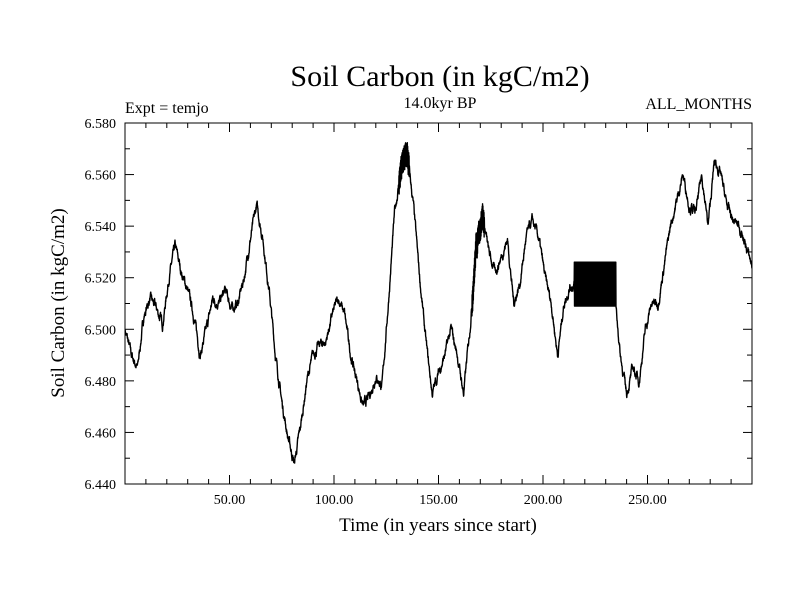 This screenshot has height=600, width=800. Describe the element at coordinates (101, 176) in the screenshot. I see `y-tick-label: 6.560` at that location.